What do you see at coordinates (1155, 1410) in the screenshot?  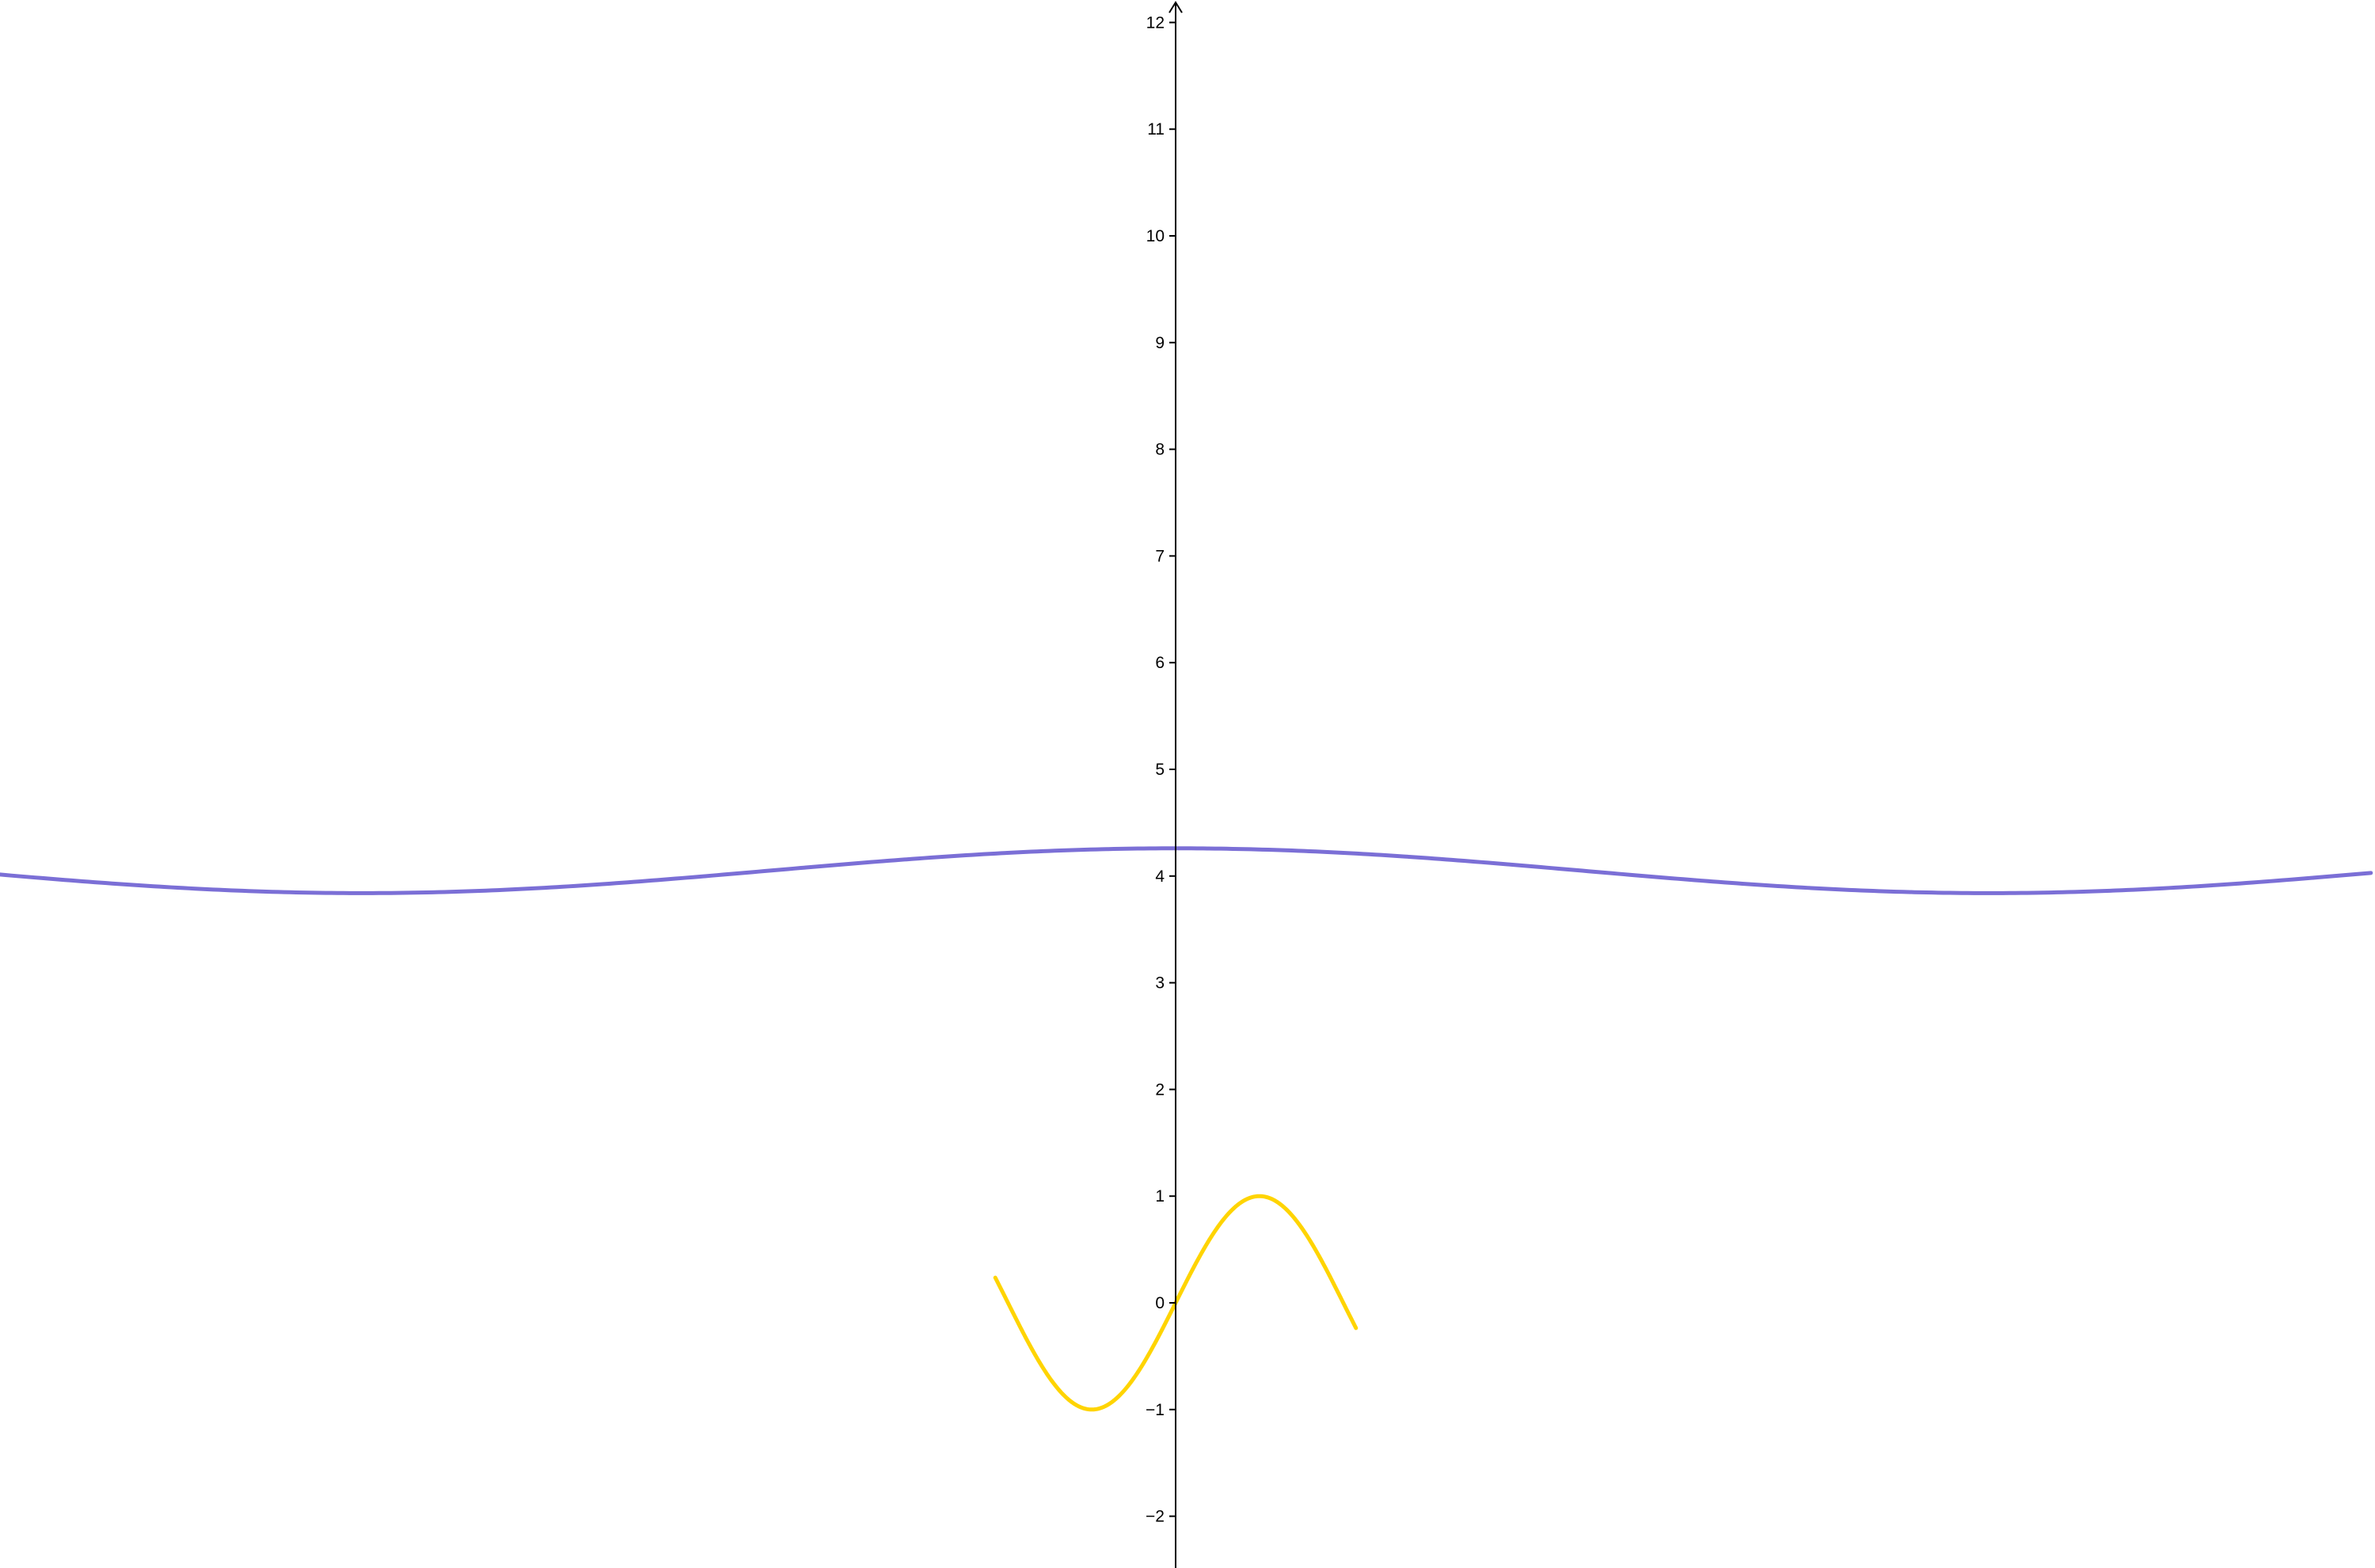 I see `y-tick-label: −1` at bounding box center [1155, 1410].